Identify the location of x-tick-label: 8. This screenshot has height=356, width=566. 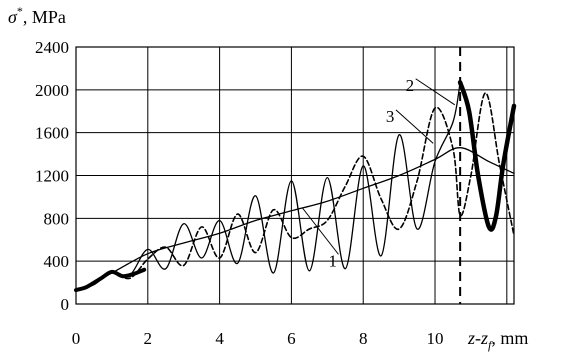
(363, 338).